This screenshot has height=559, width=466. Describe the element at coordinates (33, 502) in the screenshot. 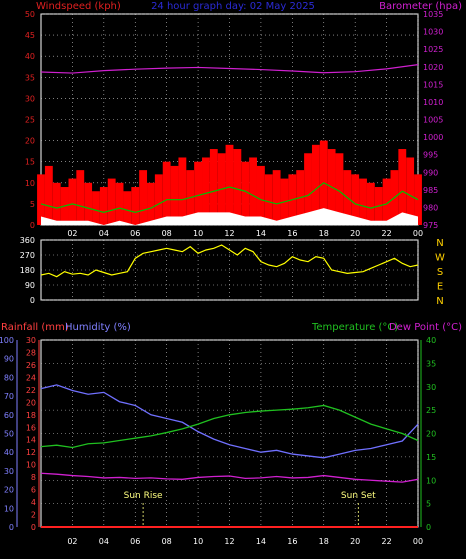

I see `rainfall-tick-label: 4` at that location.